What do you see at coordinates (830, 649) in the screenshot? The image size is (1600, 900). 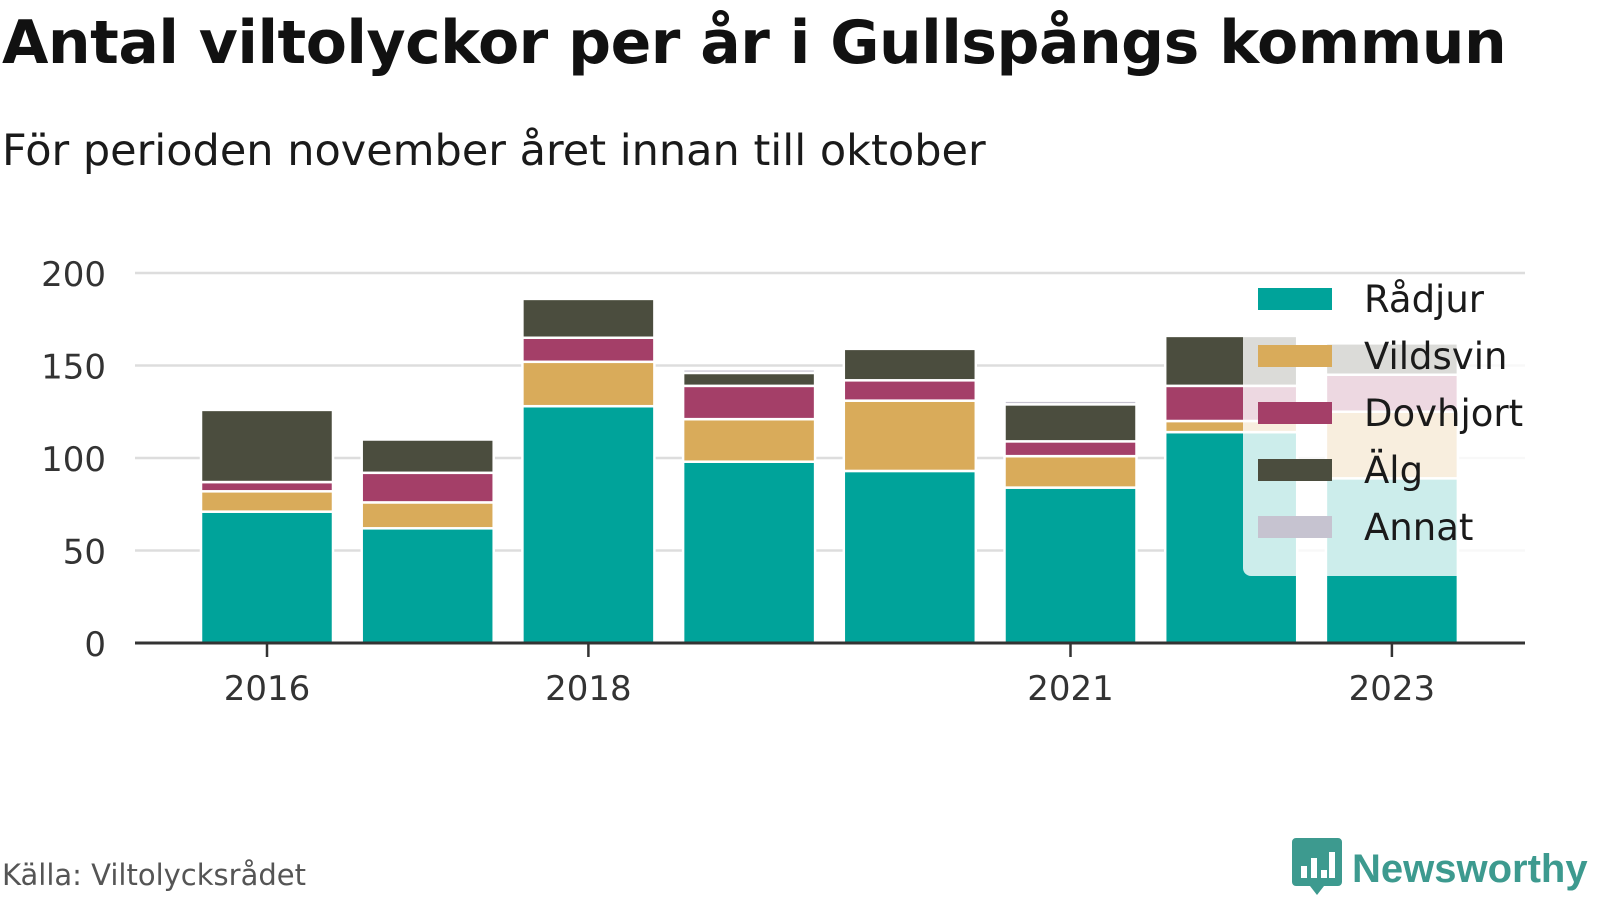 I see `x-axis` at bounding box center [830, 649].